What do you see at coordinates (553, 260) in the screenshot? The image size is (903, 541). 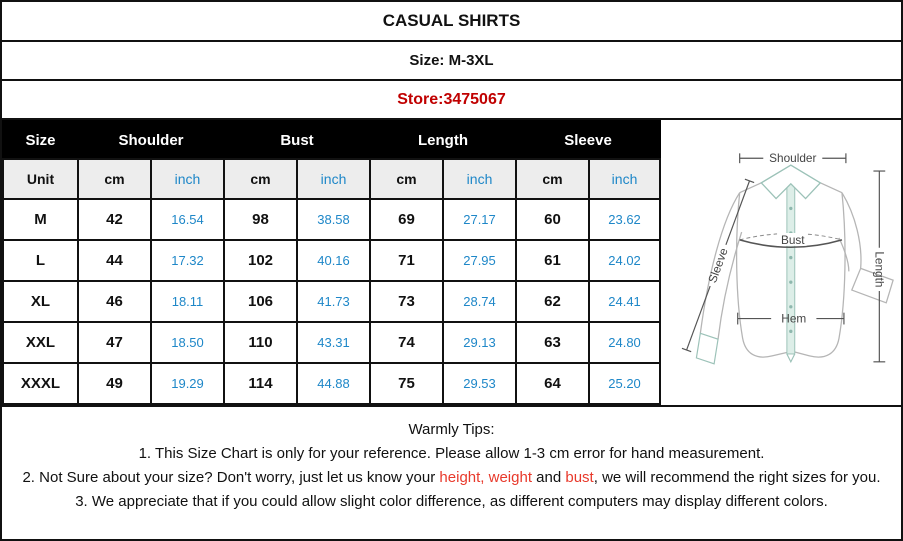 I see `cell-cm: 61` at bounding box center [553, 260].